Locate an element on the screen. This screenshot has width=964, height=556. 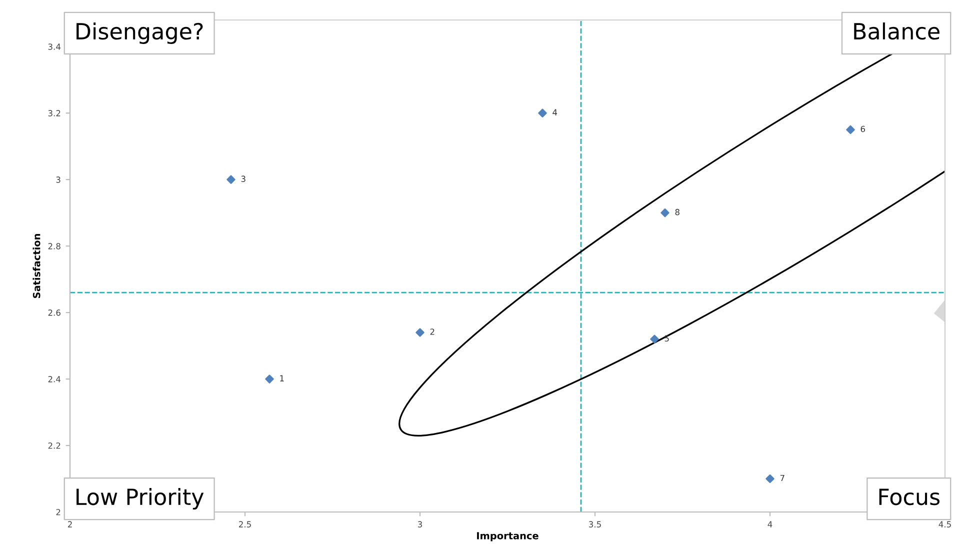
y-tick-label: 2.6 is located at coordinates (54, 313).